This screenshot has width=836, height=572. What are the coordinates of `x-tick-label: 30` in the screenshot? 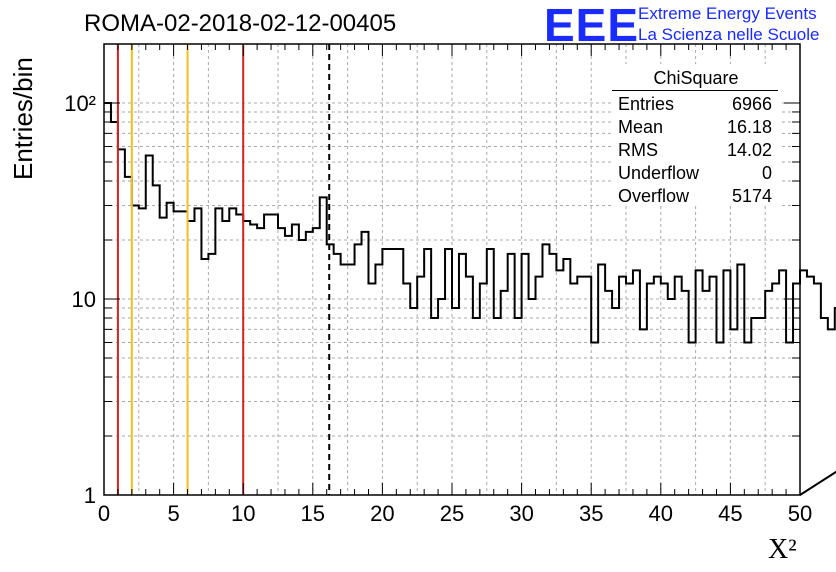 It's located at (521, 513).